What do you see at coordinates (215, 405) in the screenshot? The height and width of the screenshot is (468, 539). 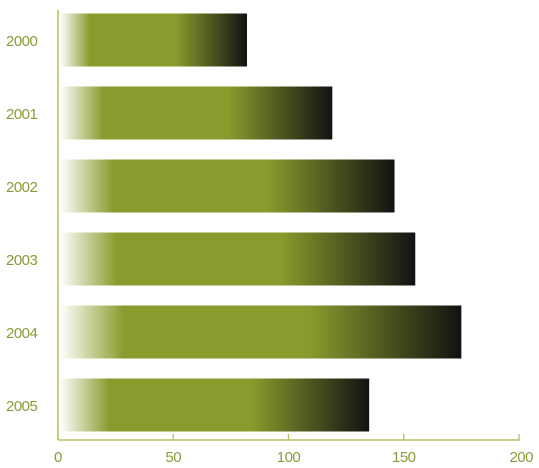 I see `bar-2005` at bounding box center [215, 405].